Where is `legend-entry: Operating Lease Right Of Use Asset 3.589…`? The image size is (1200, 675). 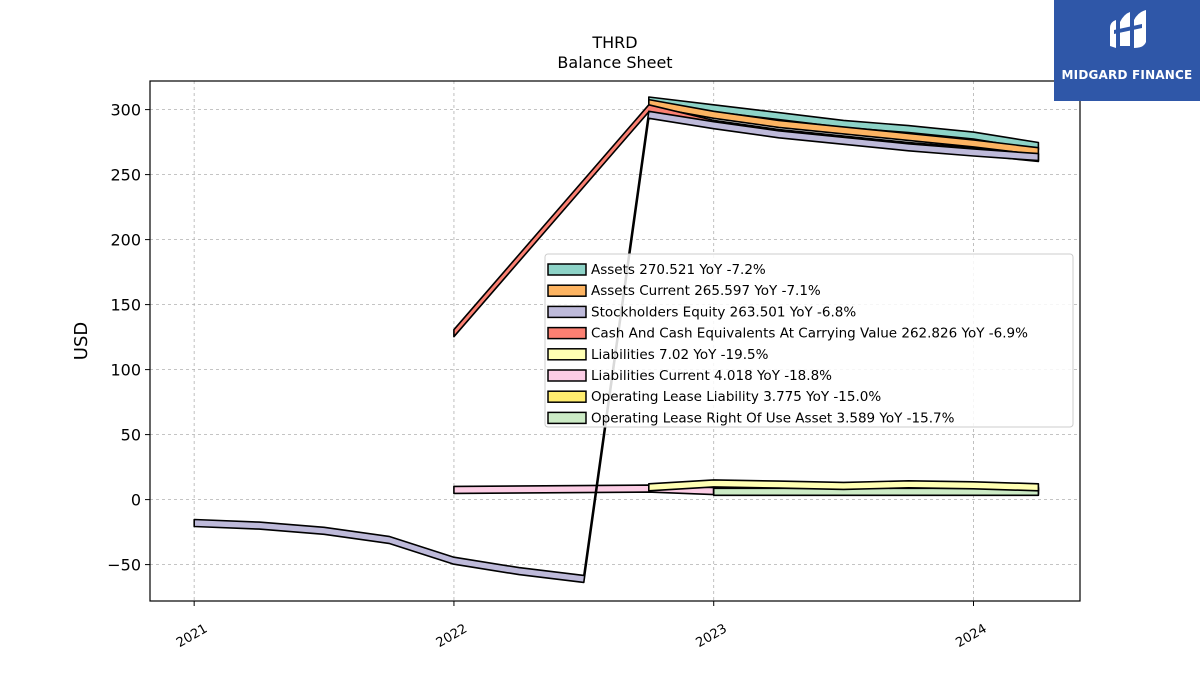
legend-entry: Operating Lease Right Of Use Asset 3.589… is located at coordinates (773, 418).